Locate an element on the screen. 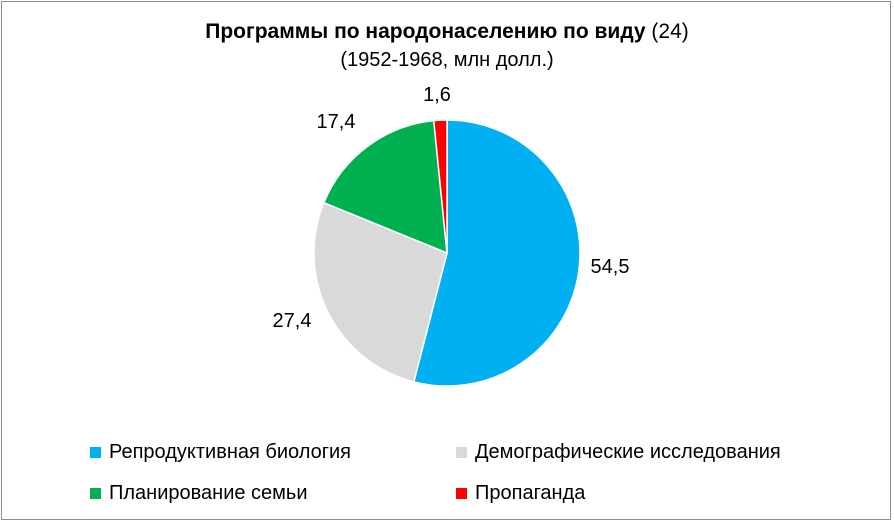 This screenshot has width=894, height=523. chart-subtitle: (1952-1968, млн долл.) is located at coordinates (447, 60).